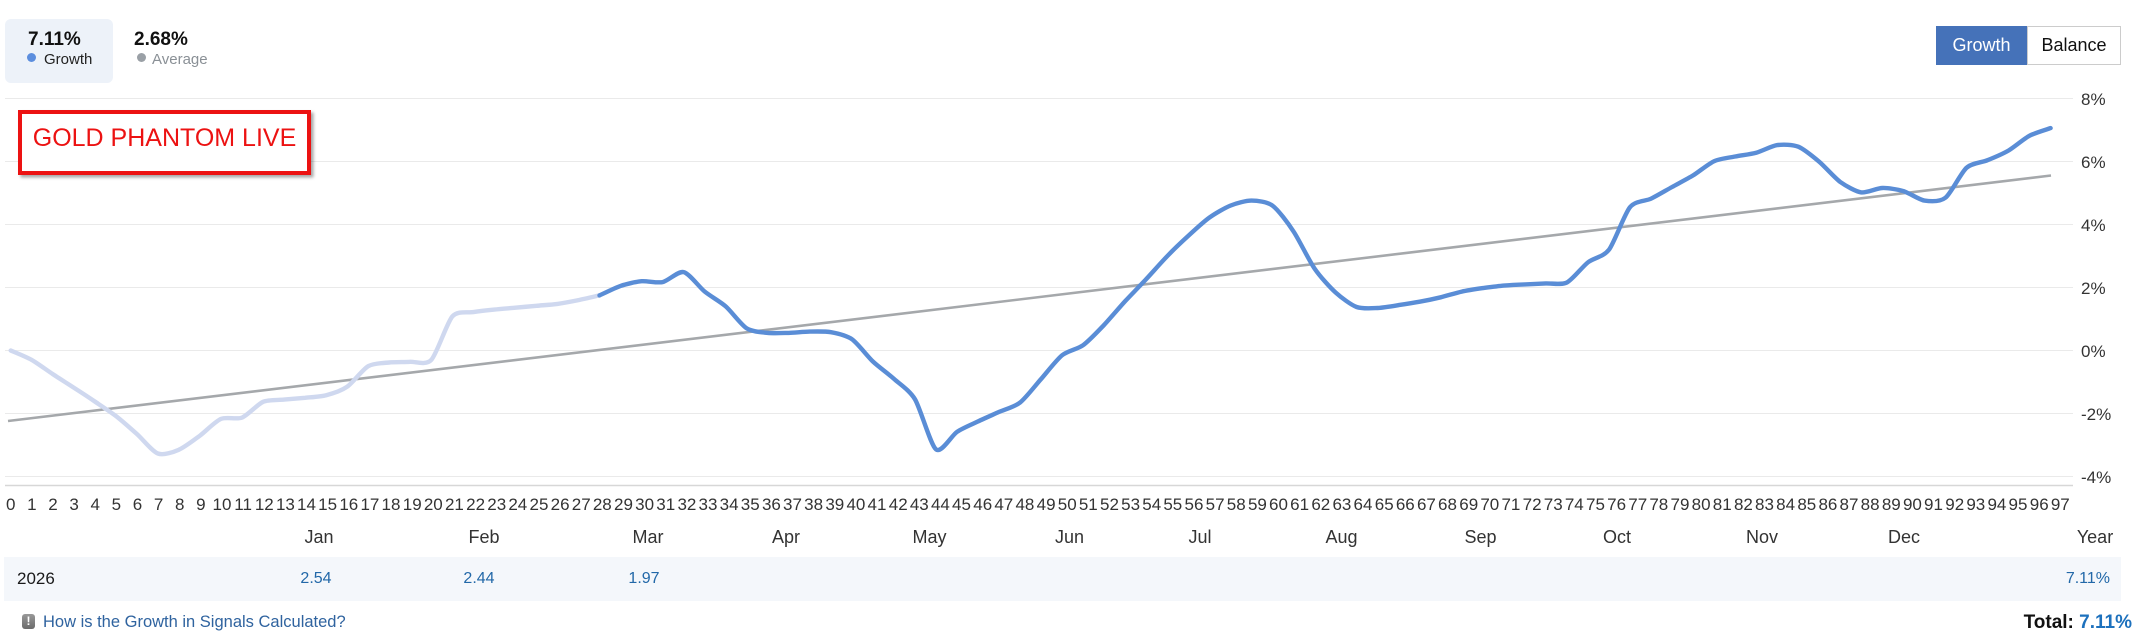 The height and width of the screenshot is (638, 2136). I want to click on svg-text: 79, so click(1680, 504).